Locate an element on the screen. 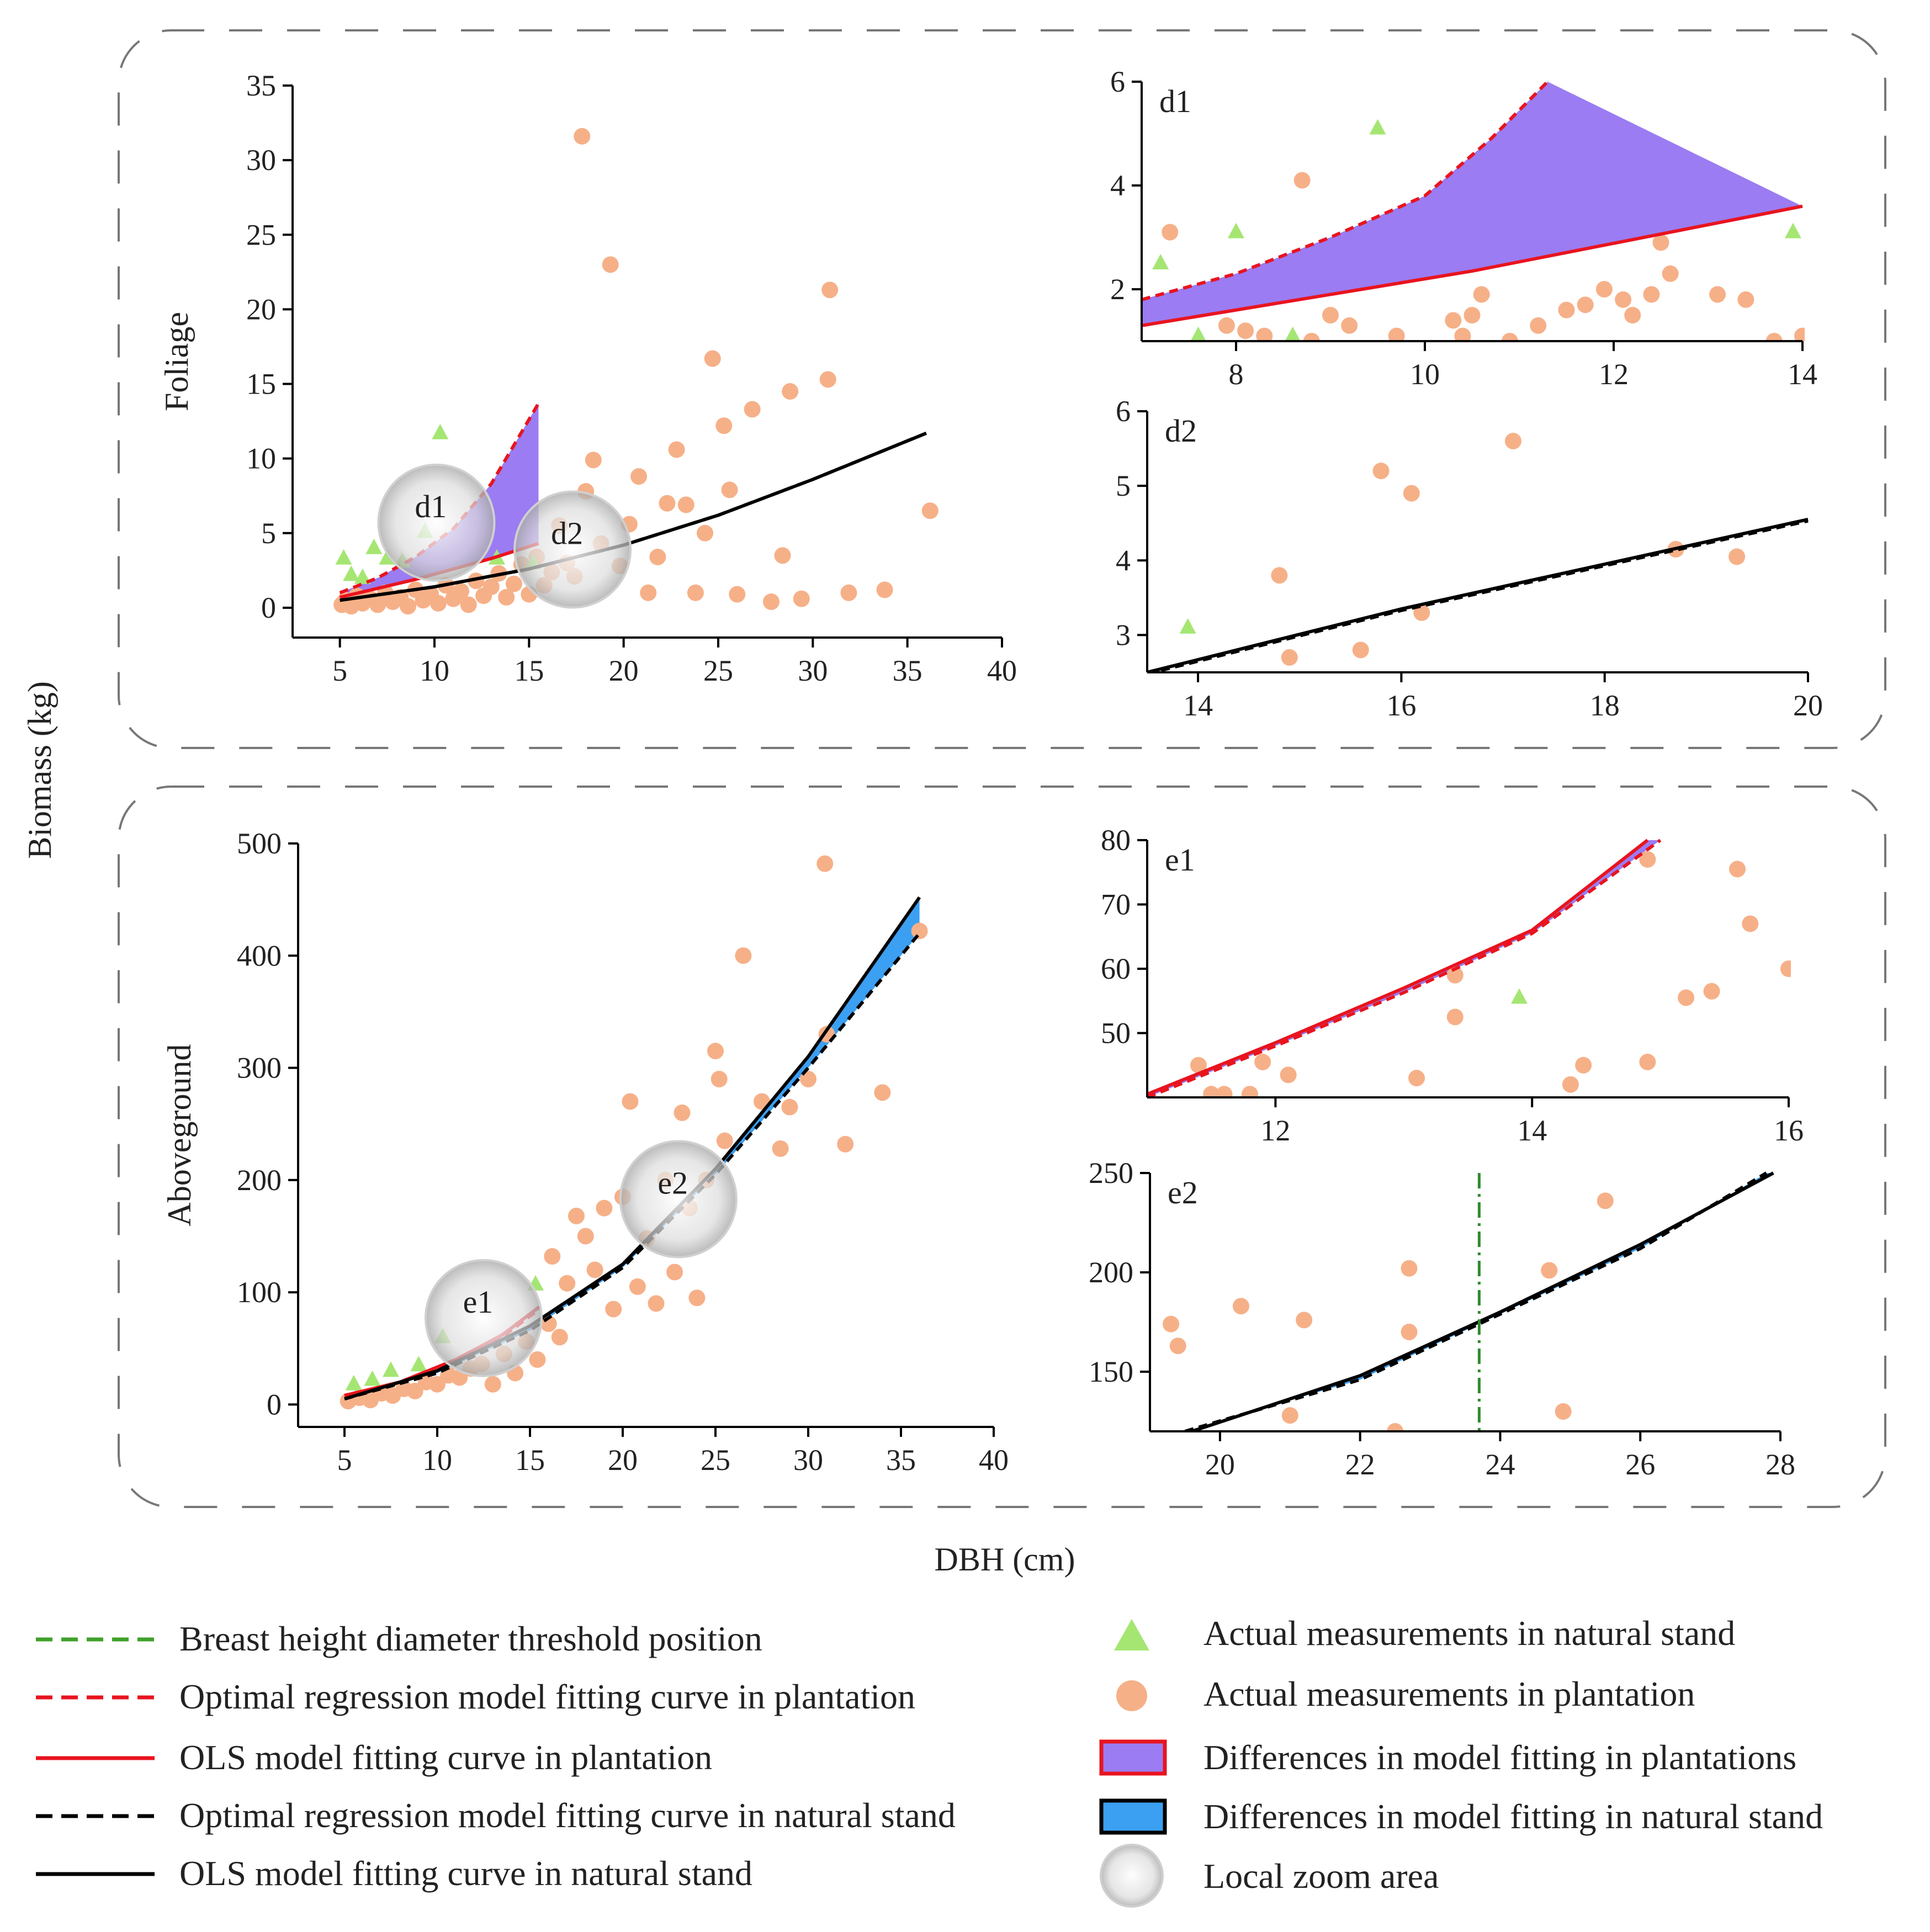 Image resolution: width=1930 pixels, height=1932 pixels. d2-plot-area is located at coordinates (1478, 552).